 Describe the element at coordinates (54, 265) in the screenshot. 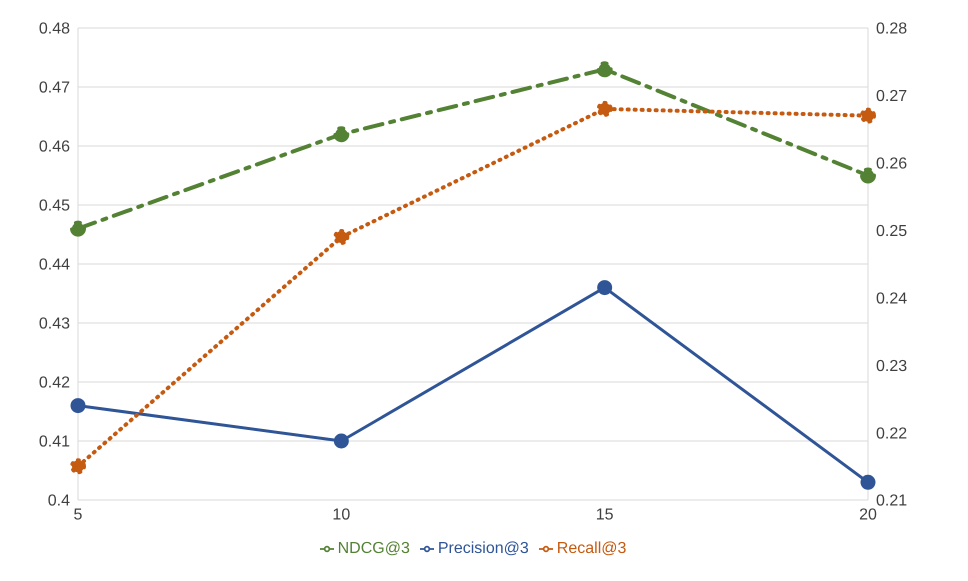

I see `y-tick-label: 0.44` at that location.